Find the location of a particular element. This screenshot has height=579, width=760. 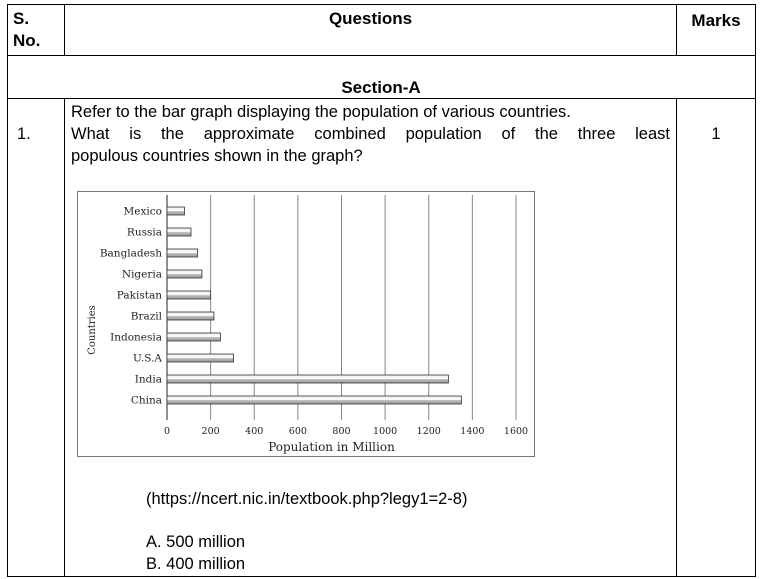

x-tick-label-1600: 1600 is located at coordinates (516, 431).